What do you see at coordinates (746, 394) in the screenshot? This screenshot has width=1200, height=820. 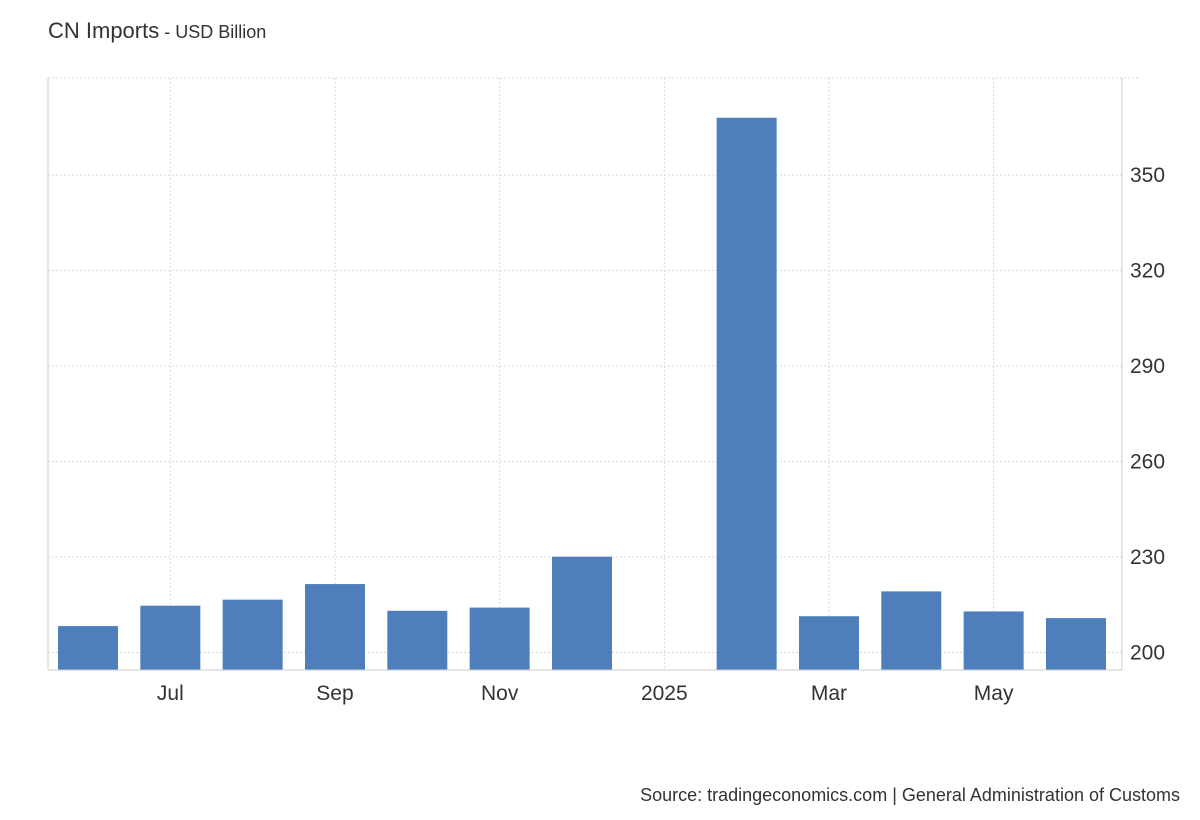 I see `bar-feb-2025` at bounding box center [746, 394].